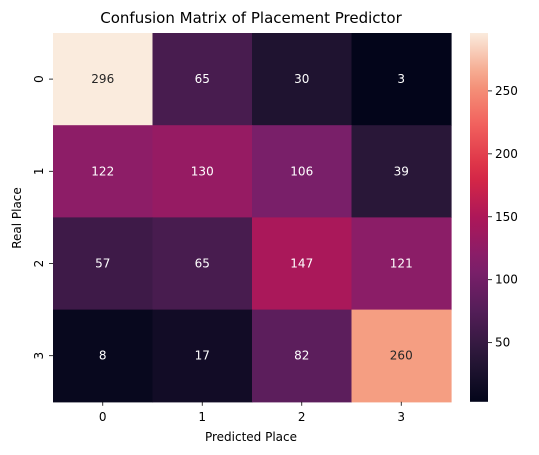 This screenshot has height=455, width=539. What do you see at coordinates (252, 412) in the screenshot?
I see `x-axis: 0 1 2 3` at bounding box center [252, 412].